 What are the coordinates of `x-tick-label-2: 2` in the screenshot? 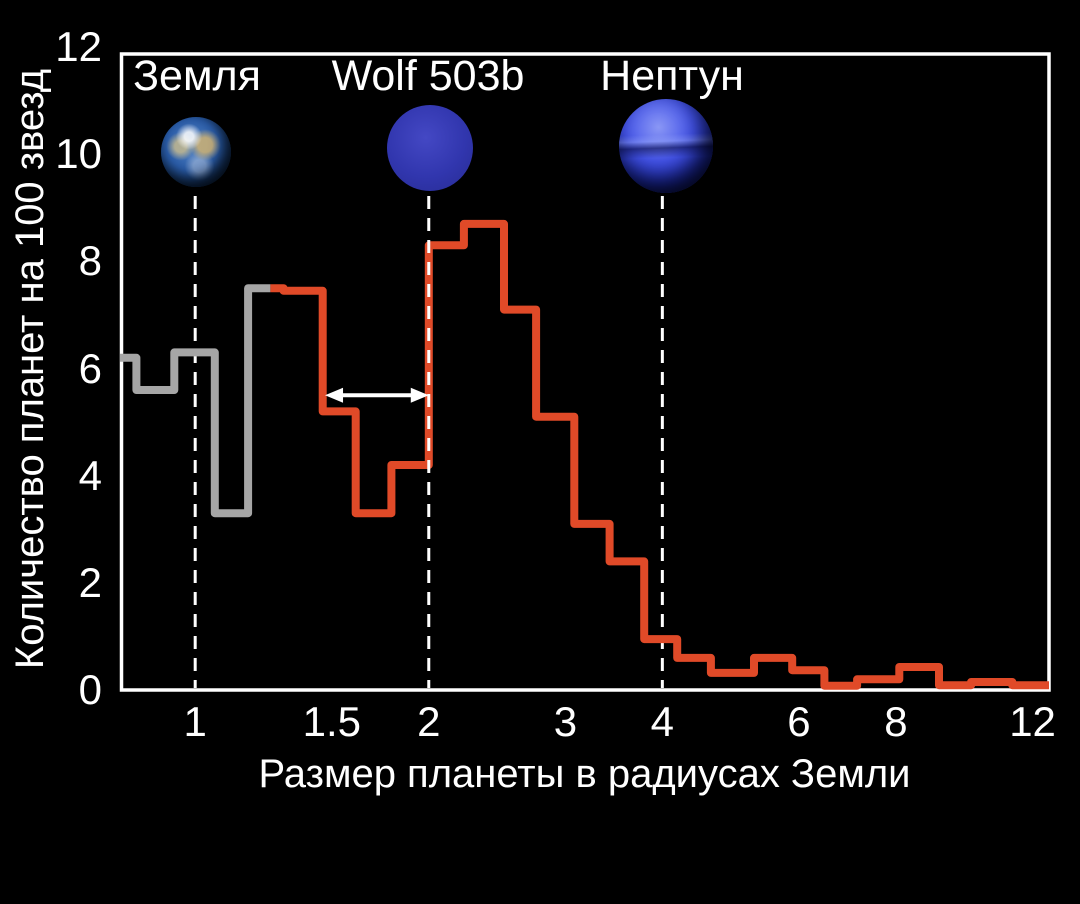 It's located at (429, 721).